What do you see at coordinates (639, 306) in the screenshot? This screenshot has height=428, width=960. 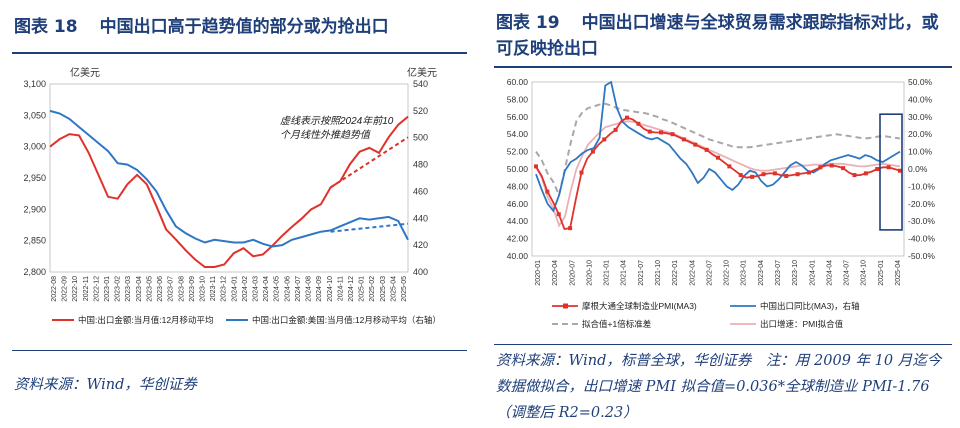 I see `legend-pmi: 摩根大通全球制造业PMI(MA3)` at bounding box center [639, 306].